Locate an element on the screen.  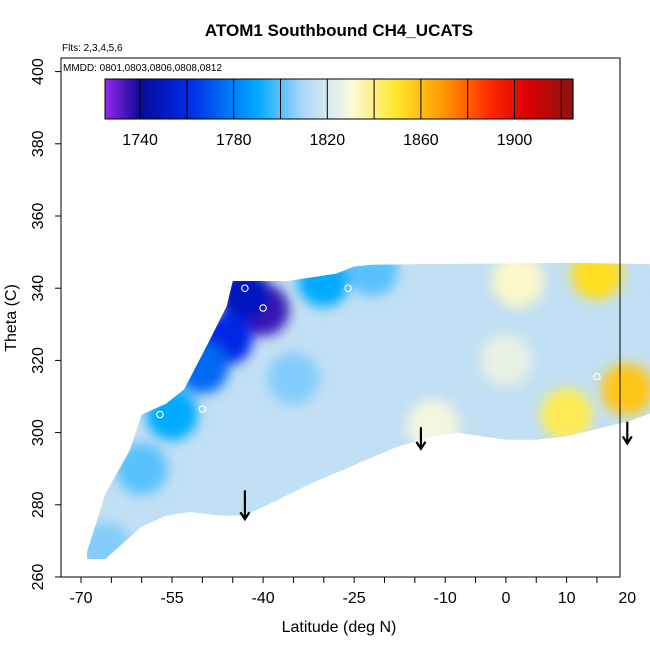
x-tick-label: -40 is located at coordinates (263, 598).